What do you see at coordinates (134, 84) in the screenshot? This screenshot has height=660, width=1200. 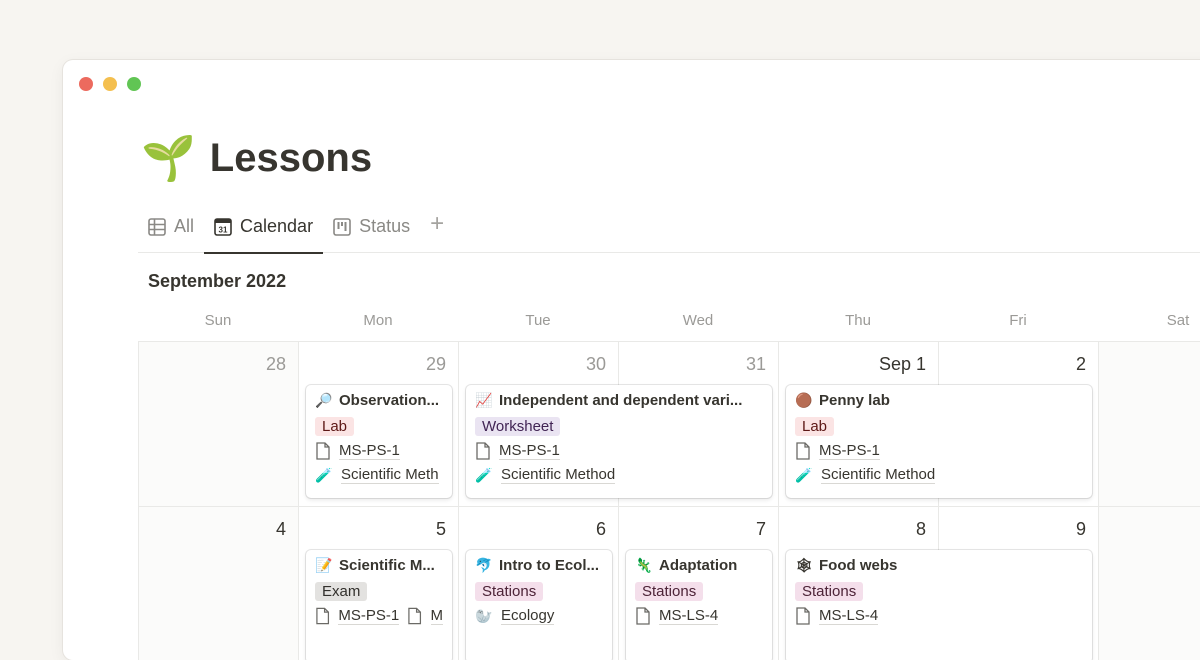 I see `maximize-button` at bounding box center [134, 84].